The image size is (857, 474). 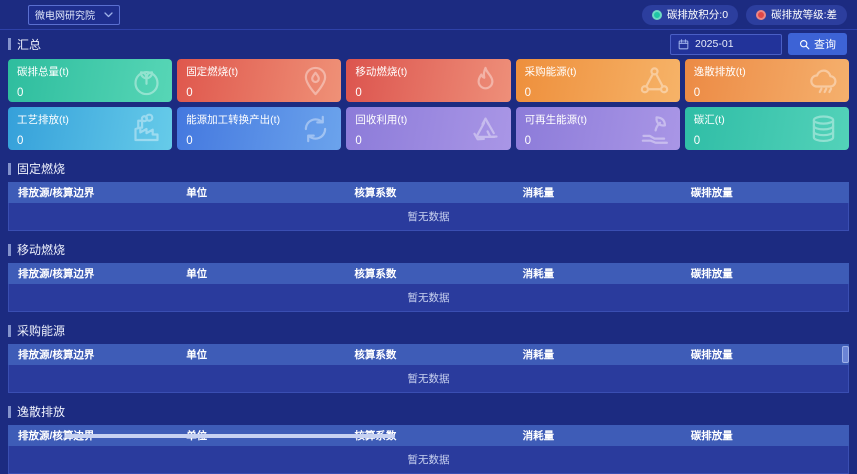 What do you see at coordinates (381, 120) in the screenshot?
I see `card-title: 回收利用(t)` at bounding box center [381, 120].